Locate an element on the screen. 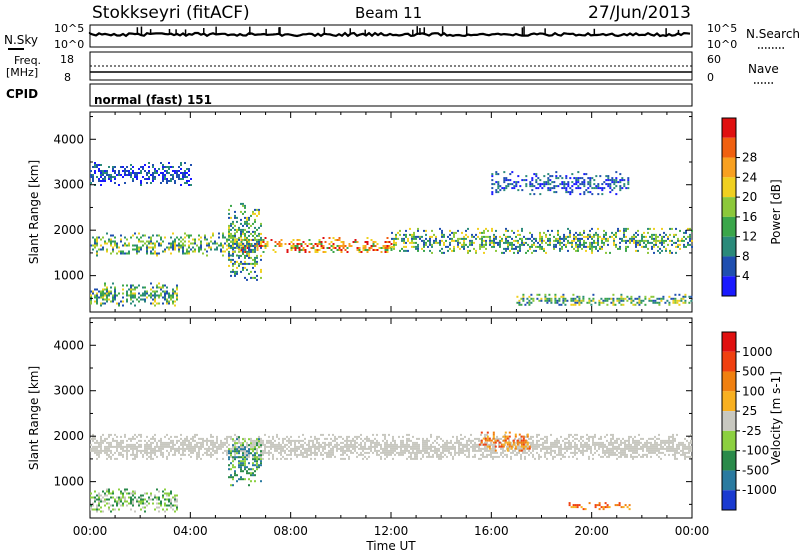  colorbar-tick-label: 20 is located at coordinates (749, 197).